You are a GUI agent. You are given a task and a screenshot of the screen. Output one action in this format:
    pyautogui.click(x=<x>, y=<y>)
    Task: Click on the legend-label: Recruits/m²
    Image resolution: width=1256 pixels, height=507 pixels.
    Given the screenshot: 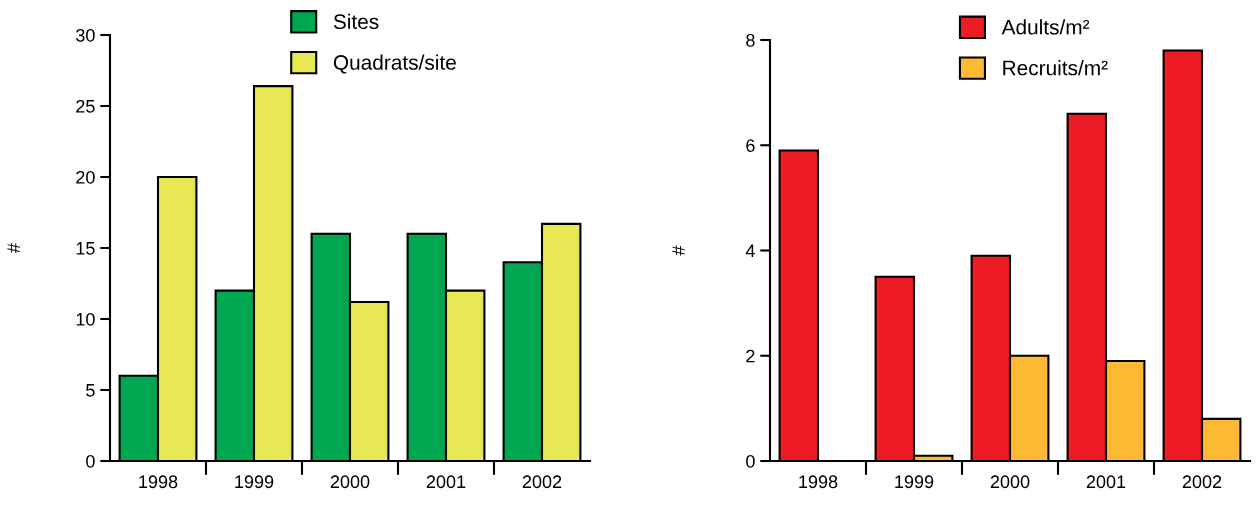 What is the action you would take?
    pyautogui.click(x=1055, y=68)
    